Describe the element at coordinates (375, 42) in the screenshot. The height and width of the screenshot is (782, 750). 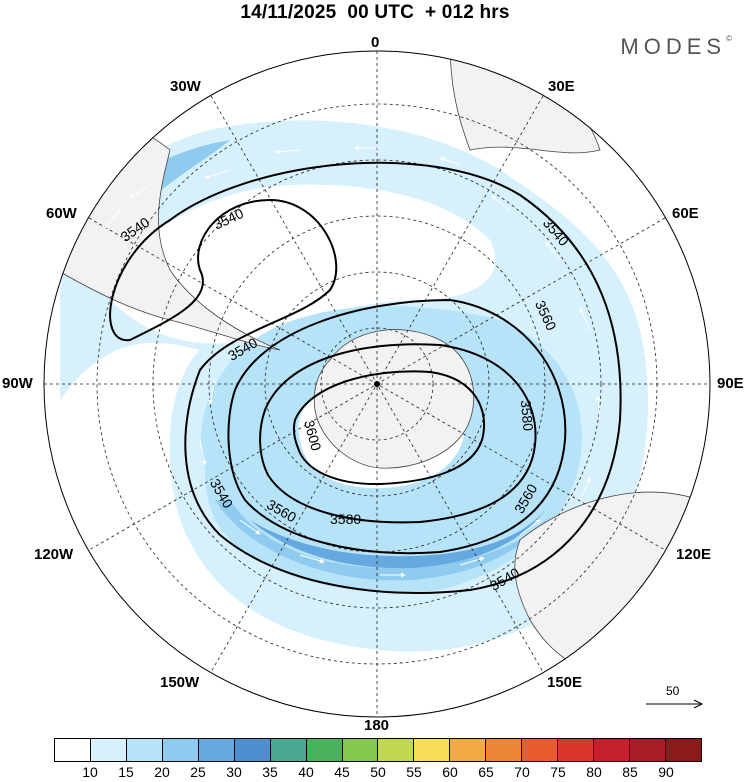
I see `lon-label-0: 0` at that location.